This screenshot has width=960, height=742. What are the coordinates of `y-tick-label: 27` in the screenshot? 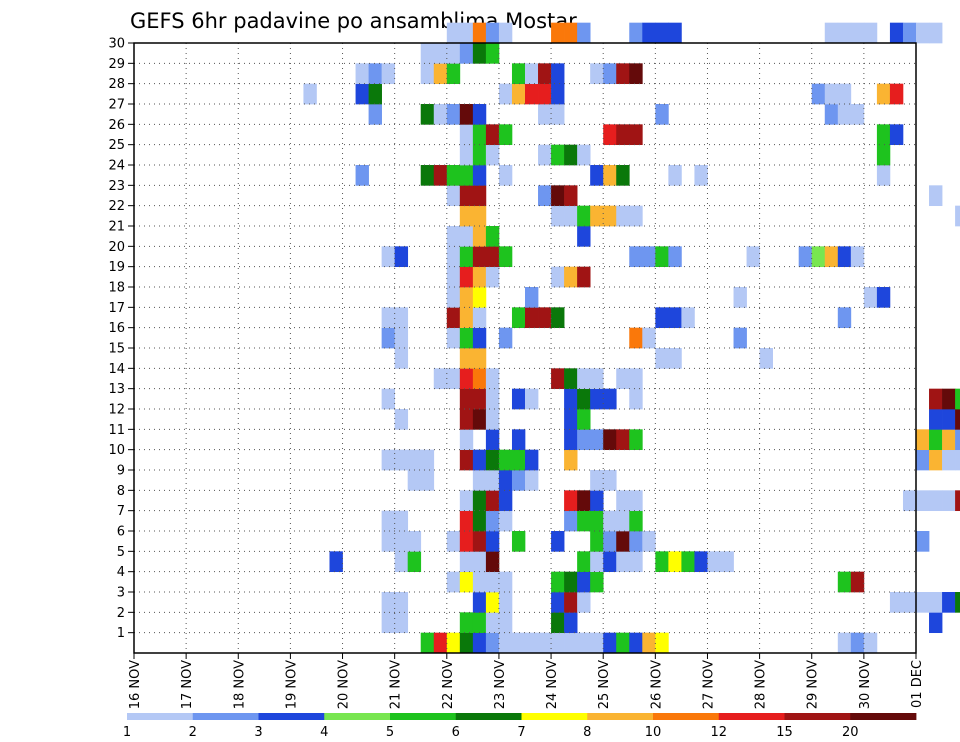 It's located at (116, 105).